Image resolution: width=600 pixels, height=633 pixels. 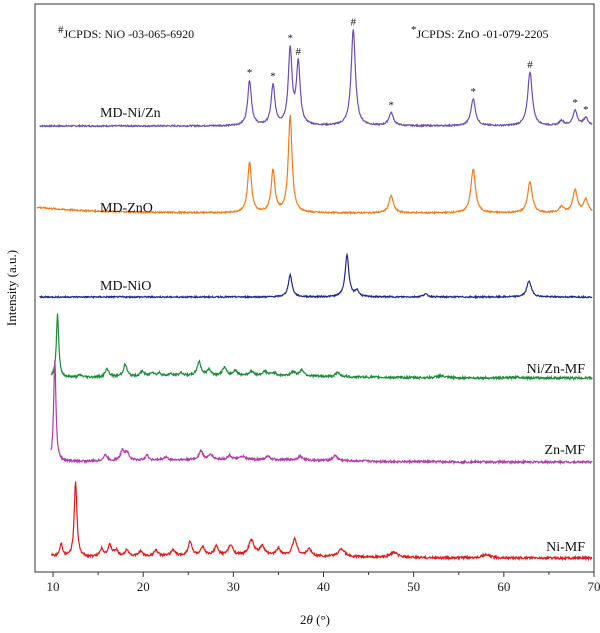 I want to click on peak-marker-4: #, so click(x=299, y=52).